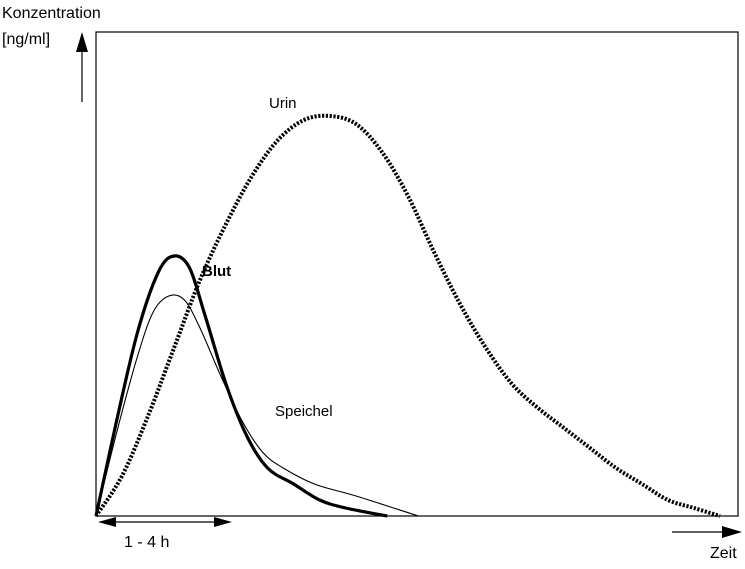 This screenshot has height=569, width=745. I want to click on y-axis-label-line2: [ng/ml], so click(26, 39).